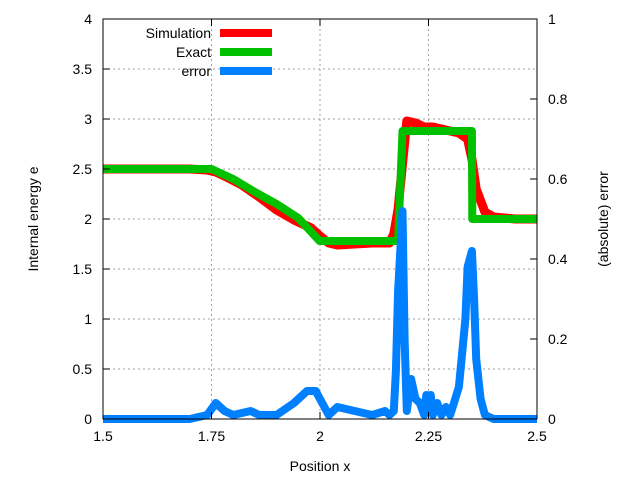 This screenshot has height=480, width=640. I want to click on y-tick-label: 2, so click(88, 219).